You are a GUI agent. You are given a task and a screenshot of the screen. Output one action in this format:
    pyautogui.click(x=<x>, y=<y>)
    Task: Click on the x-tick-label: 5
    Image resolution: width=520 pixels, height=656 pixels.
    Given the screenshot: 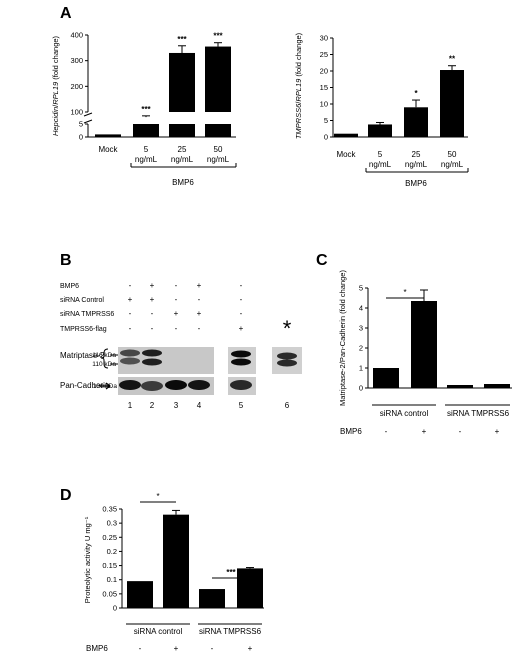 What is the action you would take?
    pyautogui.click(x=146, y=149)
    